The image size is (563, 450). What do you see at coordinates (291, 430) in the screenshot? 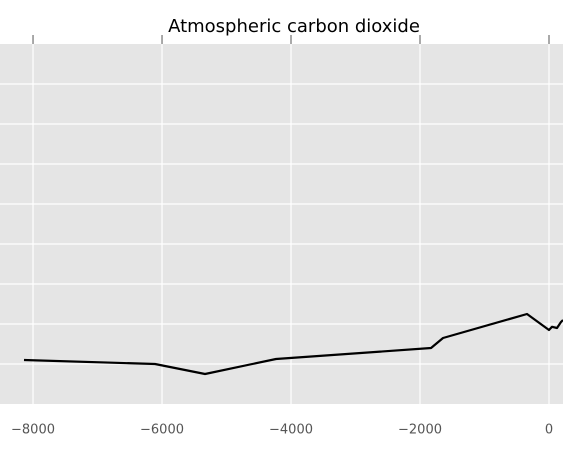
I see `x-tick-label: −4000` at bounding box center [291, 430].